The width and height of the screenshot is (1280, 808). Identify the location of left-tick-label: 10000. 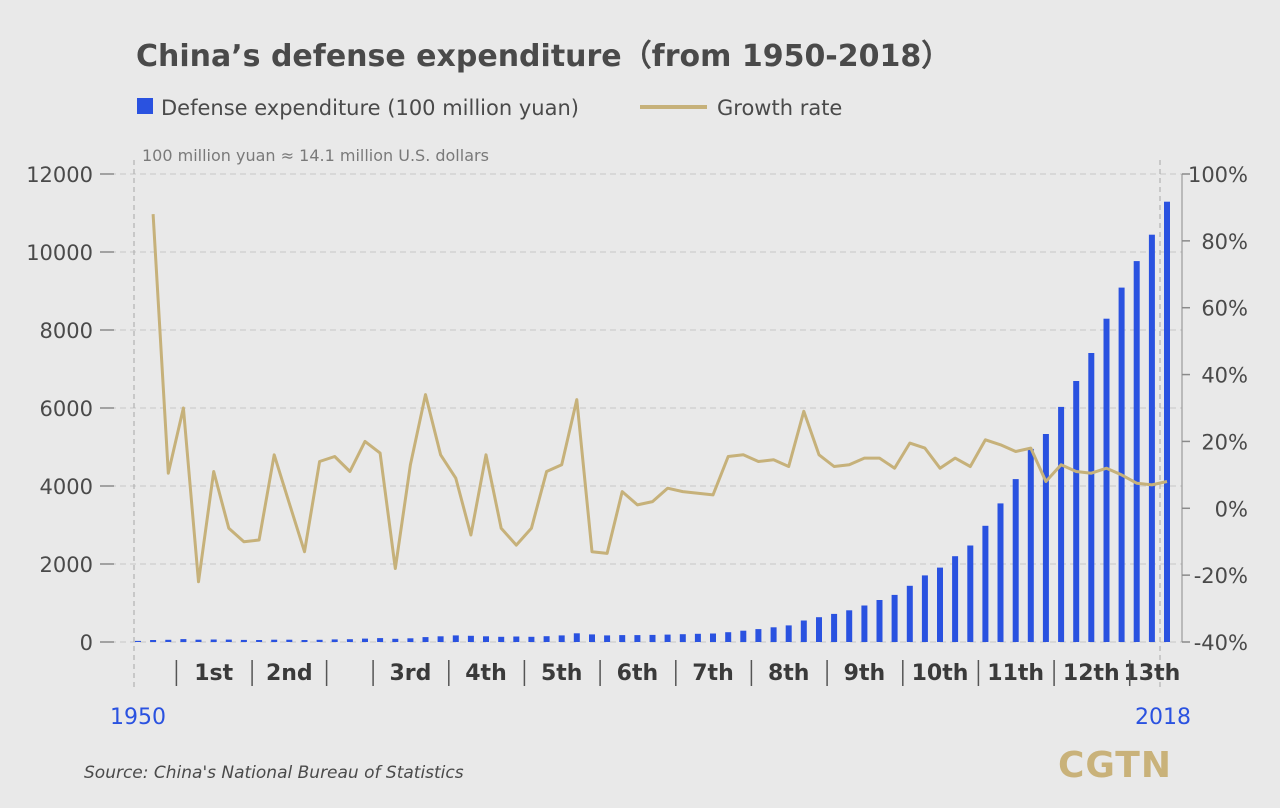
(59, 253).